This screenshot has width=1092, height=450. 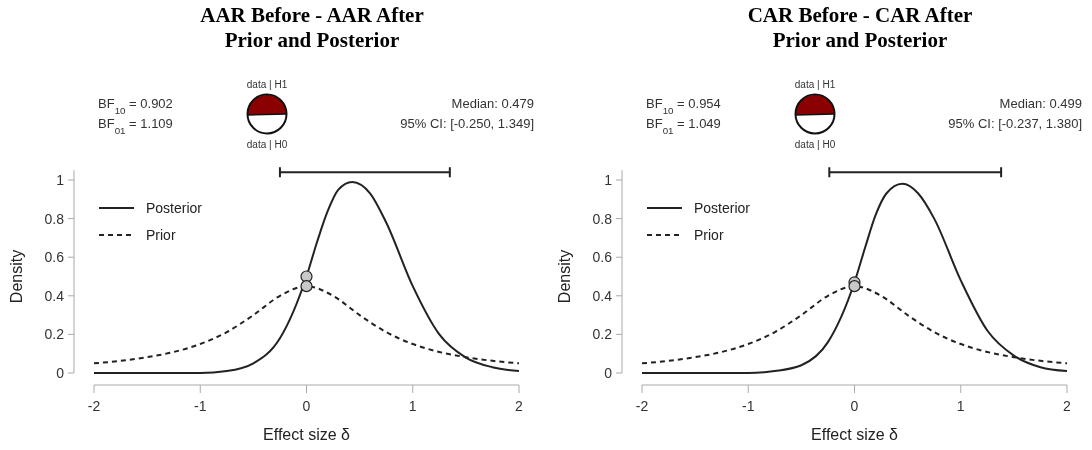 What do you see at coordinates (312, 15) in the screenshot?
I see `chart-title: AAR Before - AAR After` at bounding box center [312, 15].